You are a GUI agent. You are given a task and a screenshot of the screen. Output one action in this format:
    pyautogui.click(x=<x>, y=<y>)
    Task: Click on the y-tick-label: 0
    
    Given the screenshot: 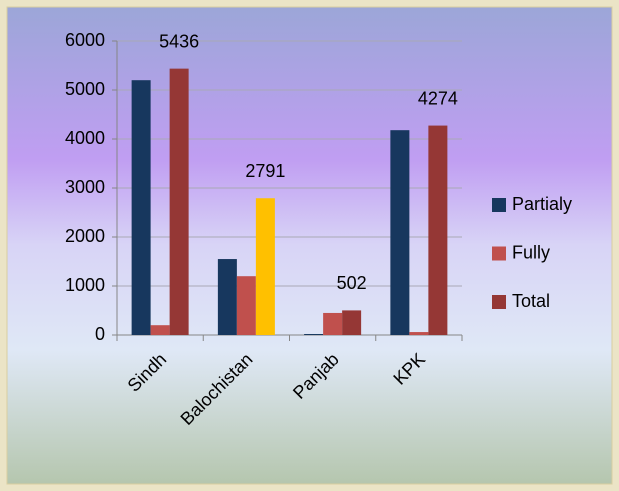 What is the action you would take?
    pyautogui.click(x=100, y=334)
    